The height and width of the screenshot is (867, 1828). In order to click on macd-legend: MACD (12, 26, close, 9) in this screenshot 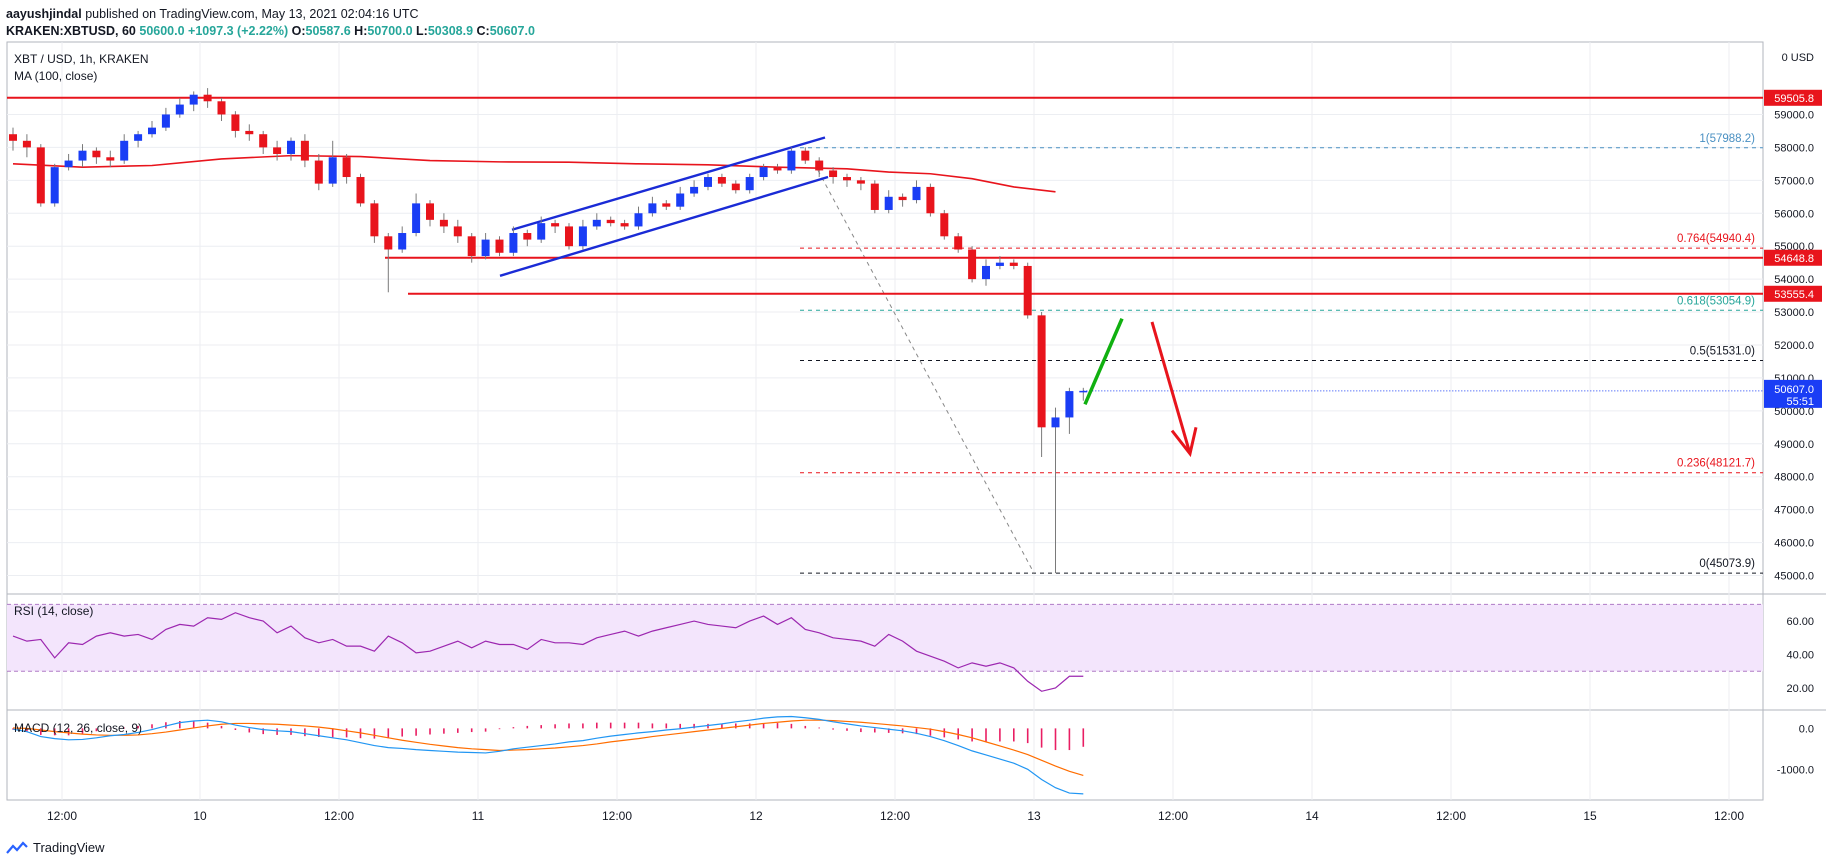, I will do `click(78, 728)`.